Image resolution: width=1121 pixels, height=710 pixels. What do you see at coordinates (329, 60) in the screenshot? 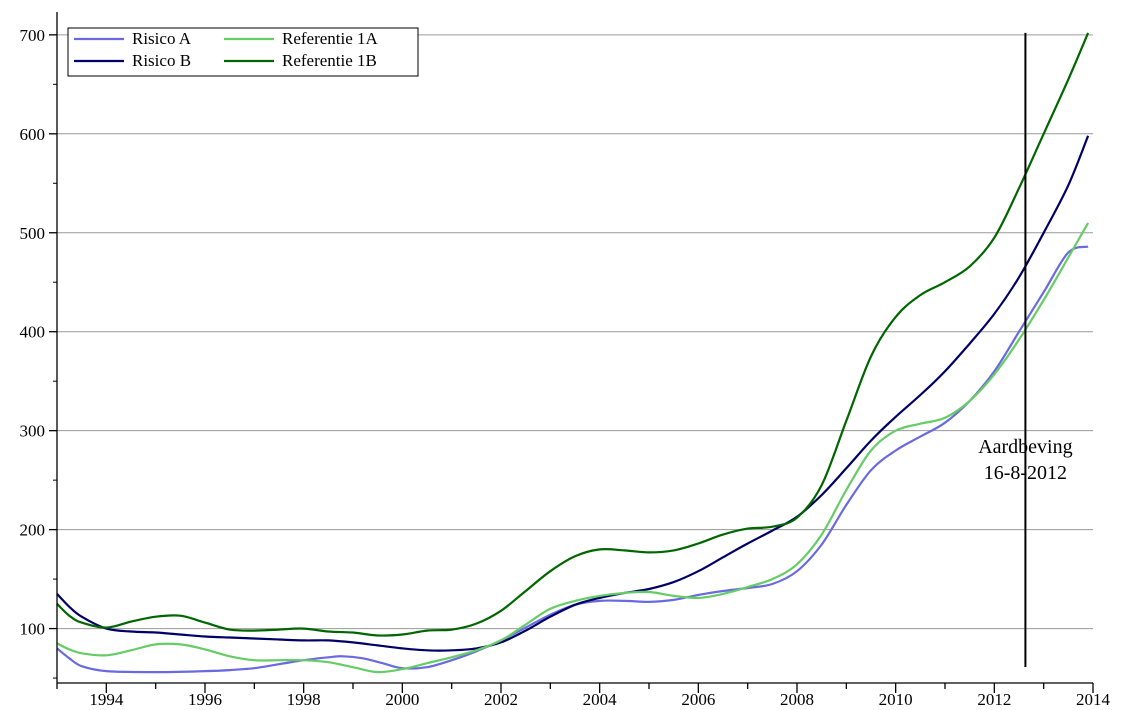
I see `legend-label-4: Referentie 1B` at bounding box center [329, 60].